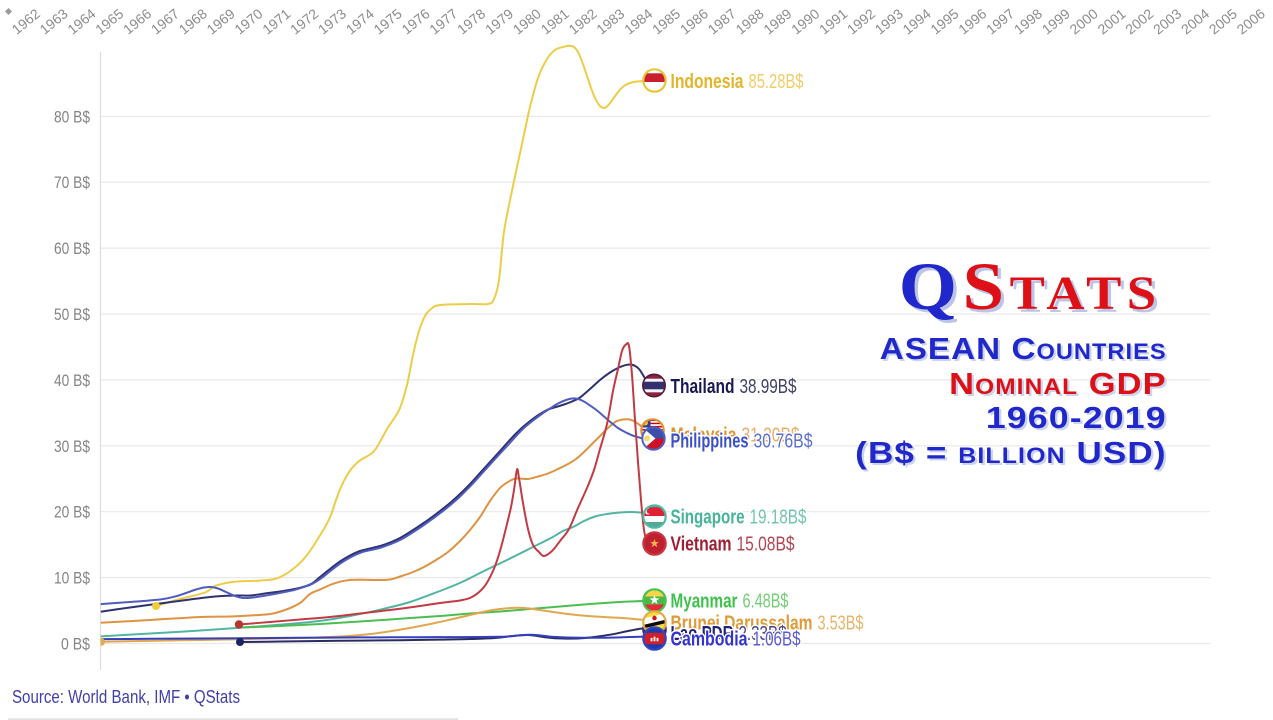  What do you see at coordinates (841, 624) in the screenshot?
I see `svg-text: 3.53B$` at bounding box center [841, 624].